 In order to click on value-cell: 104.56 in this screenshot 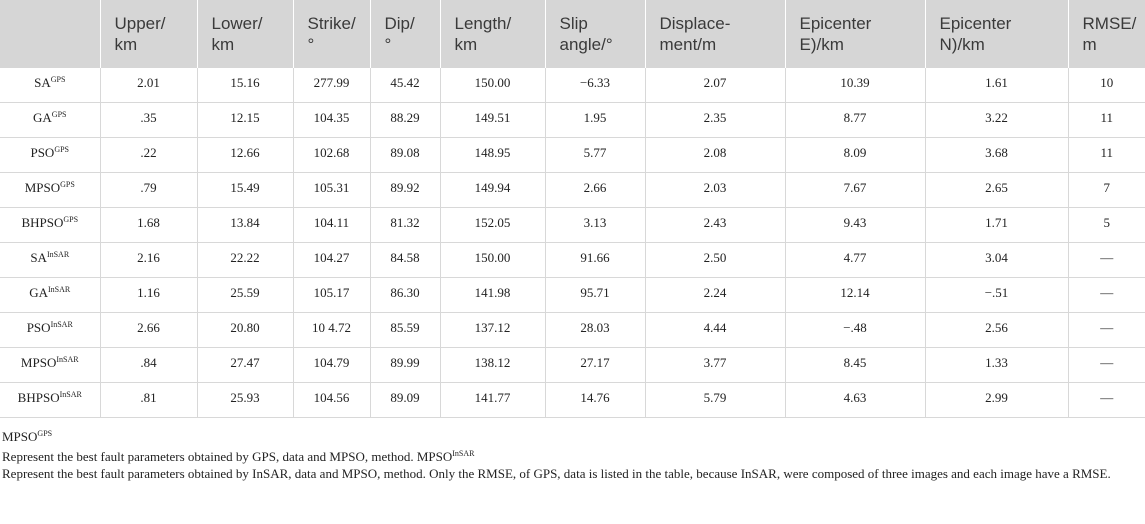, I will do `click(331, 400)`.